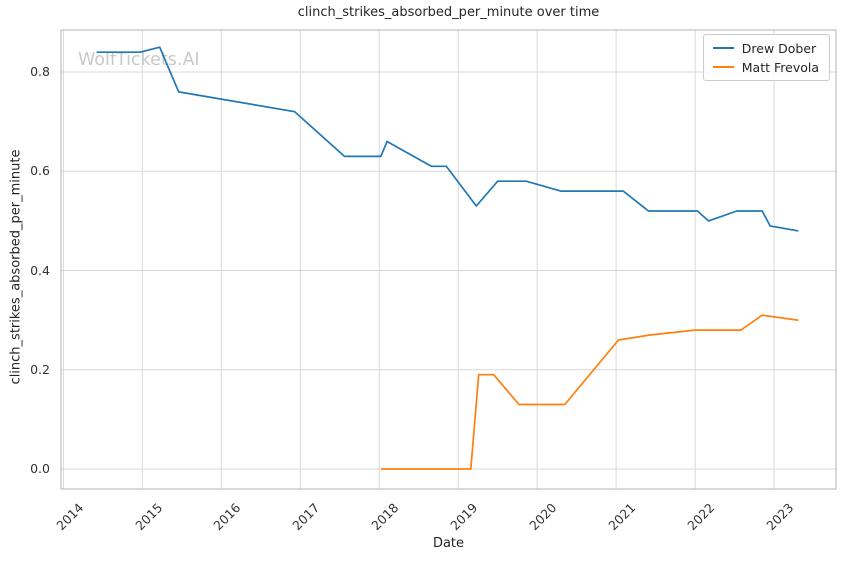  I want to click on y-tick-label: 0.4, so click(40, 270).